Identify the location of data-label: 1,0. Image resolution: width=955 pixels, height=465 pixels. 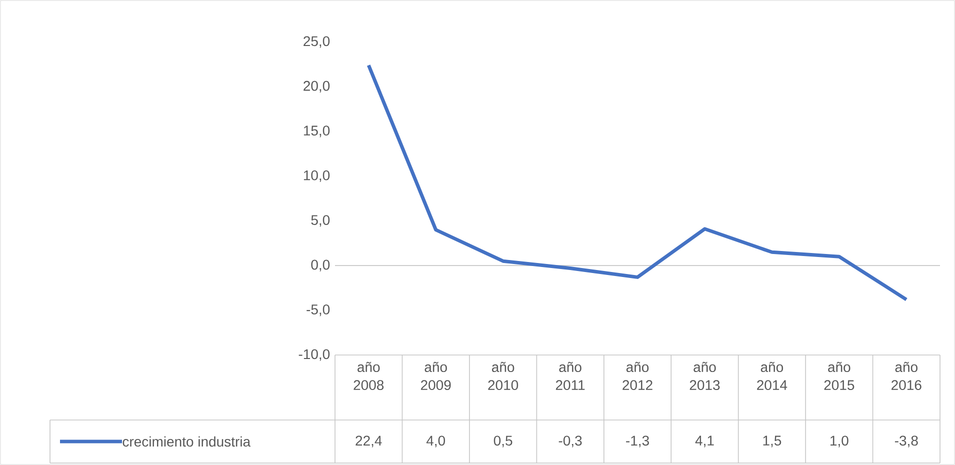
(839, 442).